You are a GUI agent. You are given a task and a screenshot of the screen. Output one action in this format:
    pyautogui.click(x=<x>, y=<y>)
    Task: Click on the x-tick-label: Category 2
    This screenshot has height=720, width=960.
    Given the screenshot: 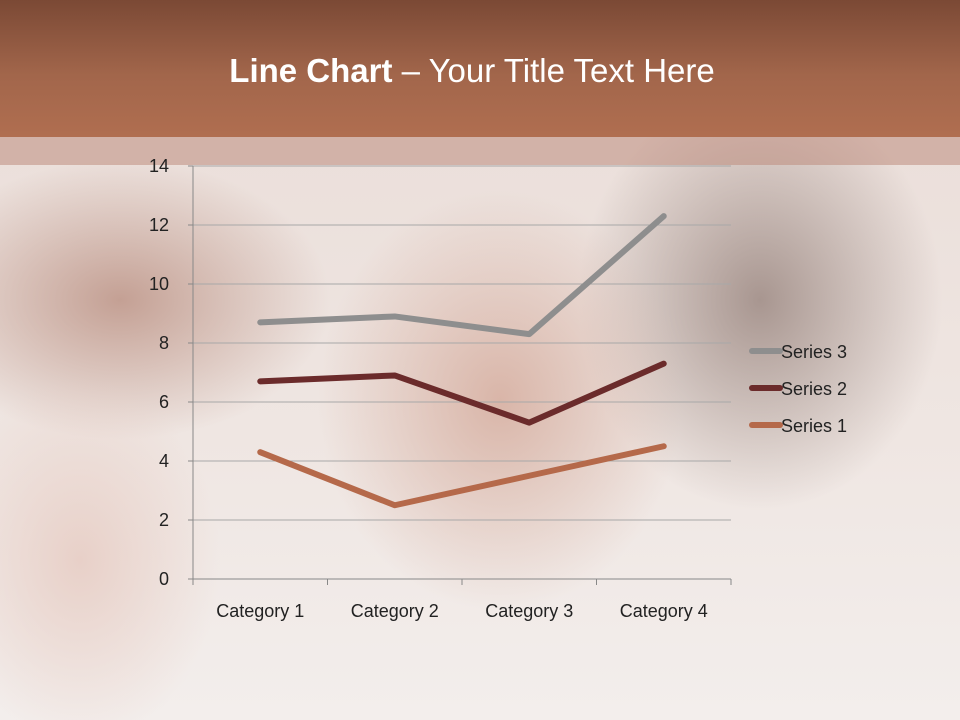 What is the action you would take?
    pyautogui.click(x=395, y=611)
    